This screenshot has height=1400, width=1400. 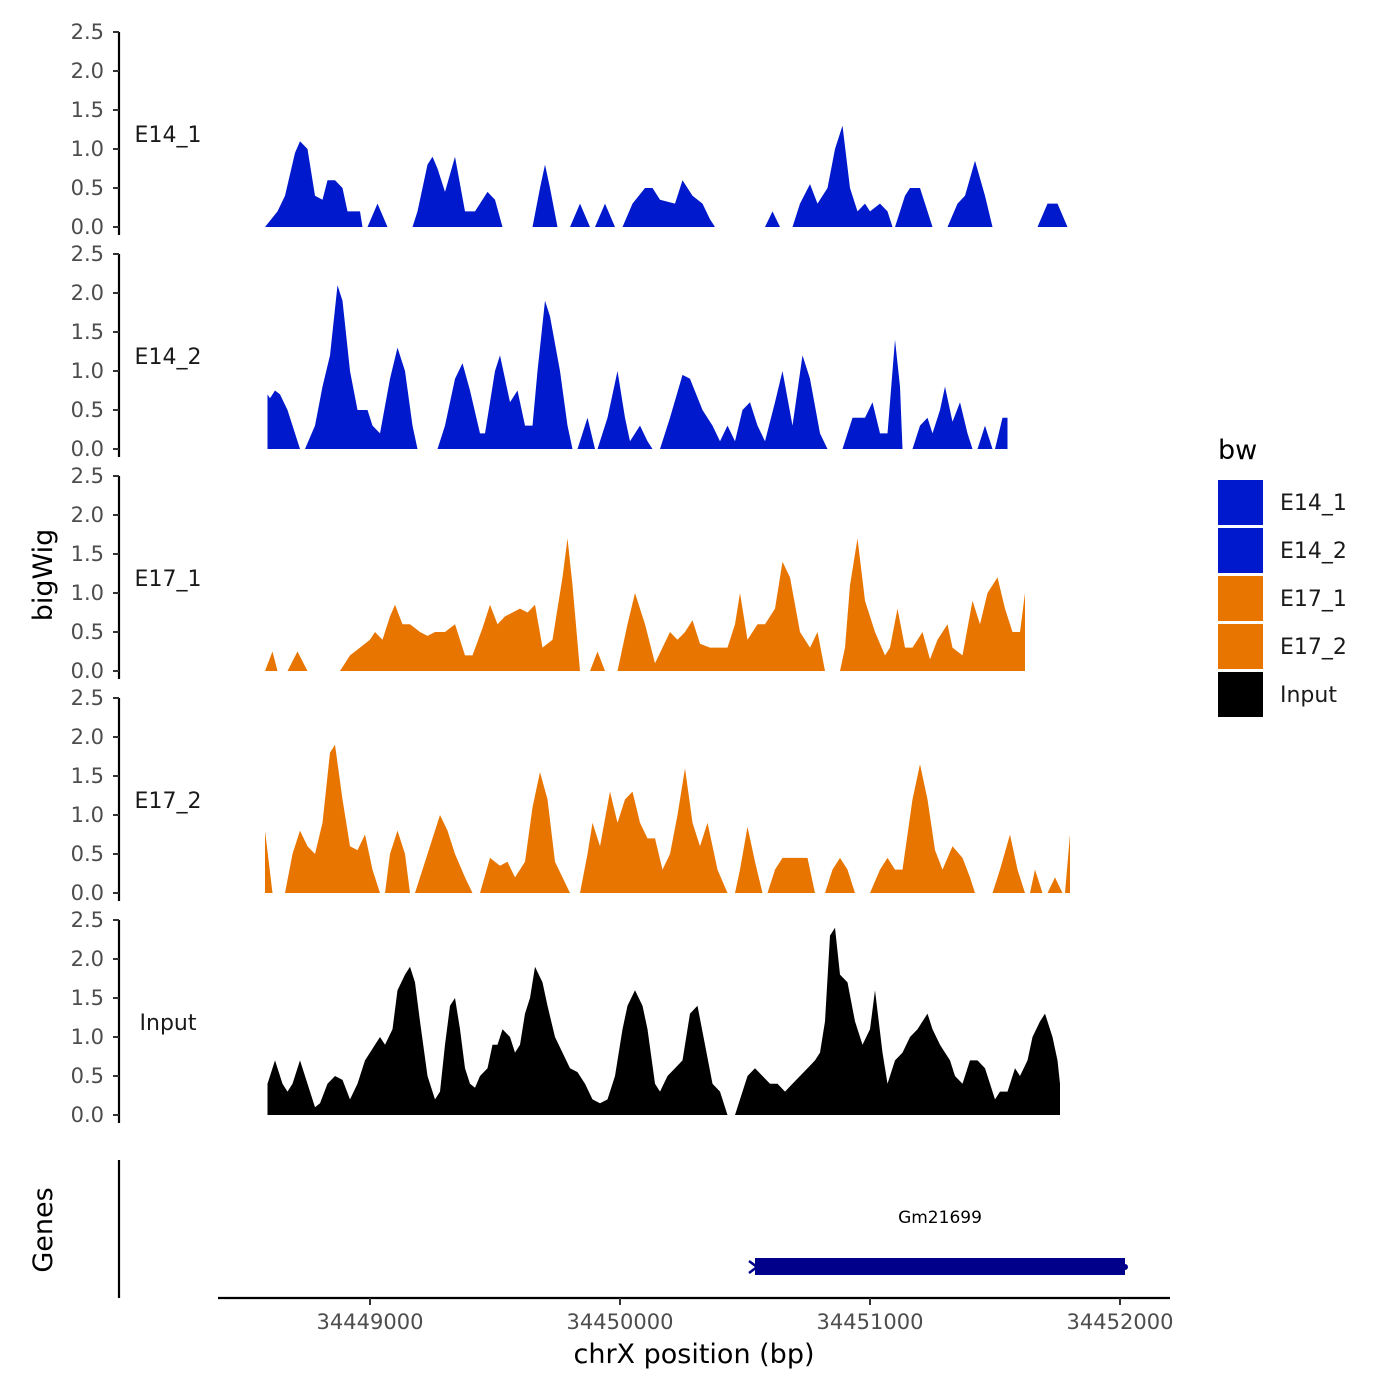 What do you see at coordinates (168, 1023) in the screenshot?
I see `track-label-input: Input` at bounding box center [168, 1023].